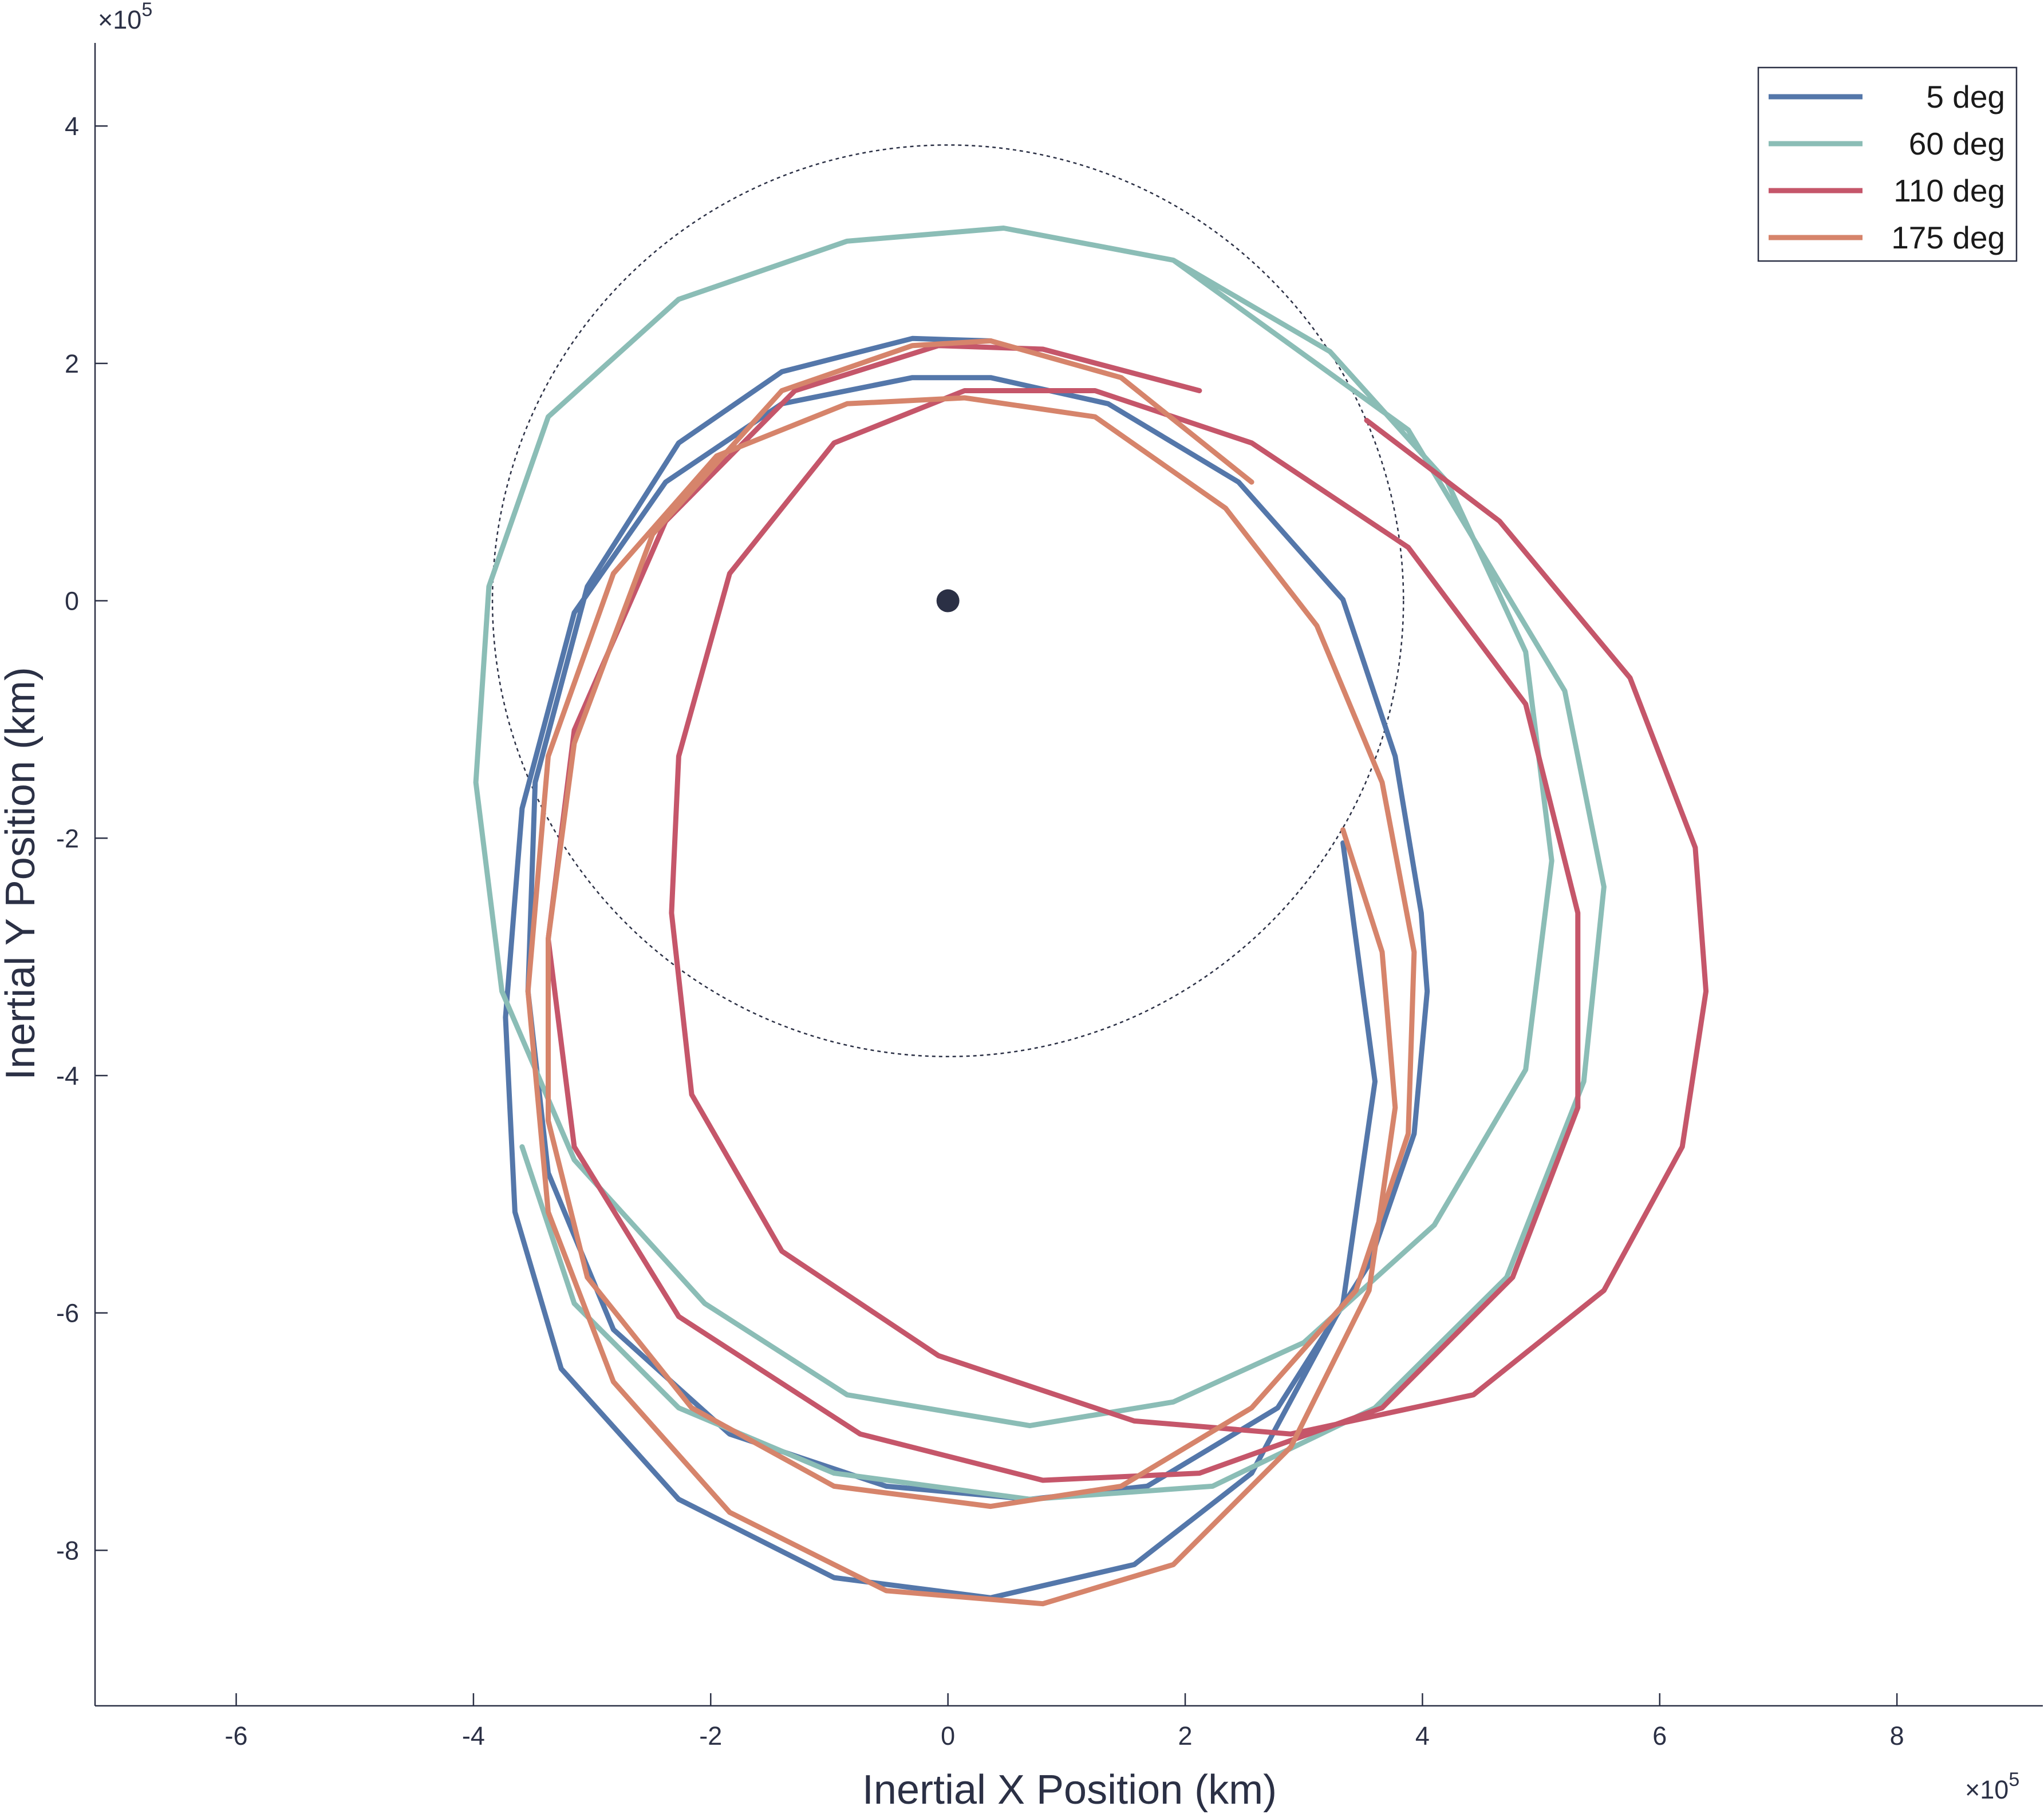 The width and height of the screenshot is (2044, 1818). What do you see at coordinates (72, 363) in the screenshot?
I see `y-tick-label: 2` at bounding box center [72, 363].